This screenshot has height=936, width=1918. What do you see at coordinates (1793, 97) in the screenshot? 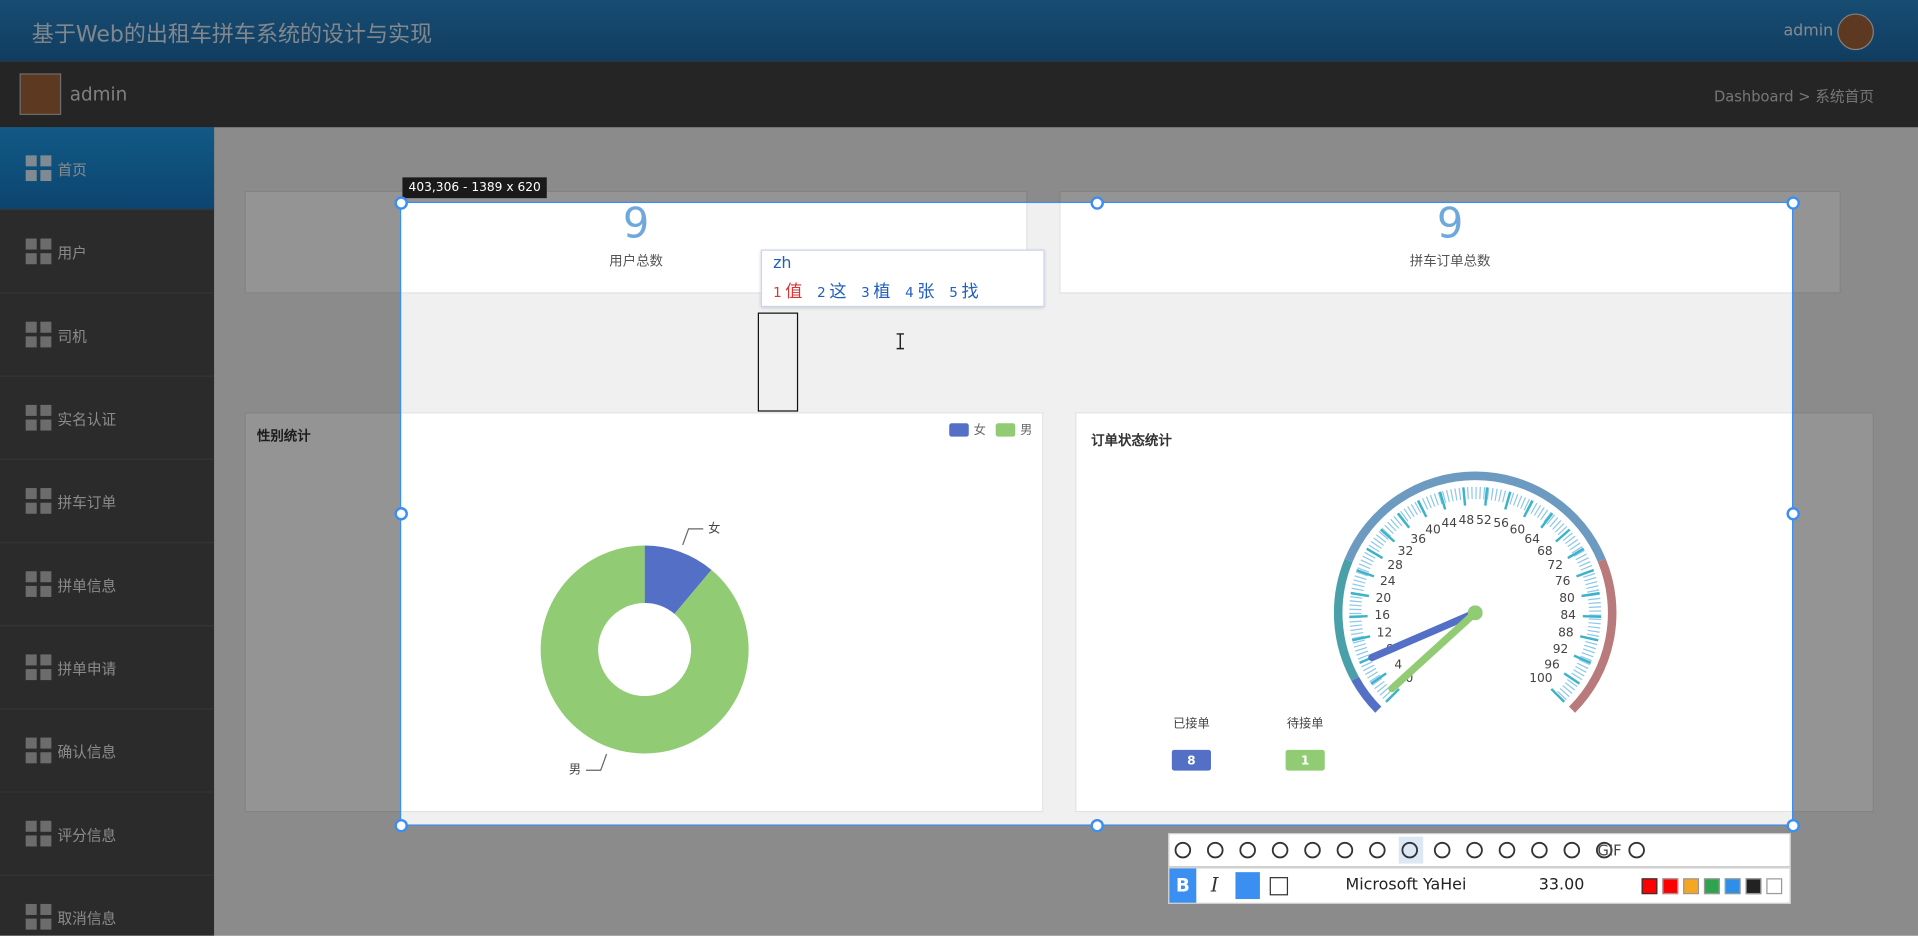
I see `breadcrumb: Dashboard > 系统首页` at bounding box center [1793, 97].